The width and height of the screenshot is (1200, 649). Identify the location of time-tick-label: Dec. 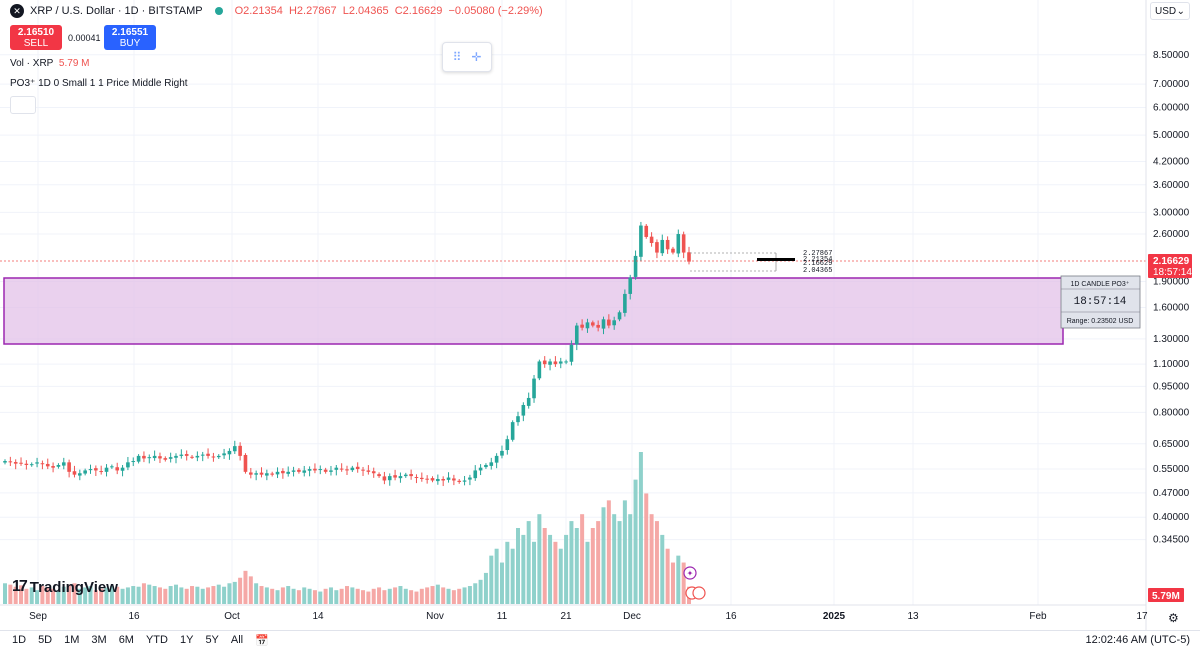
(632, 616).